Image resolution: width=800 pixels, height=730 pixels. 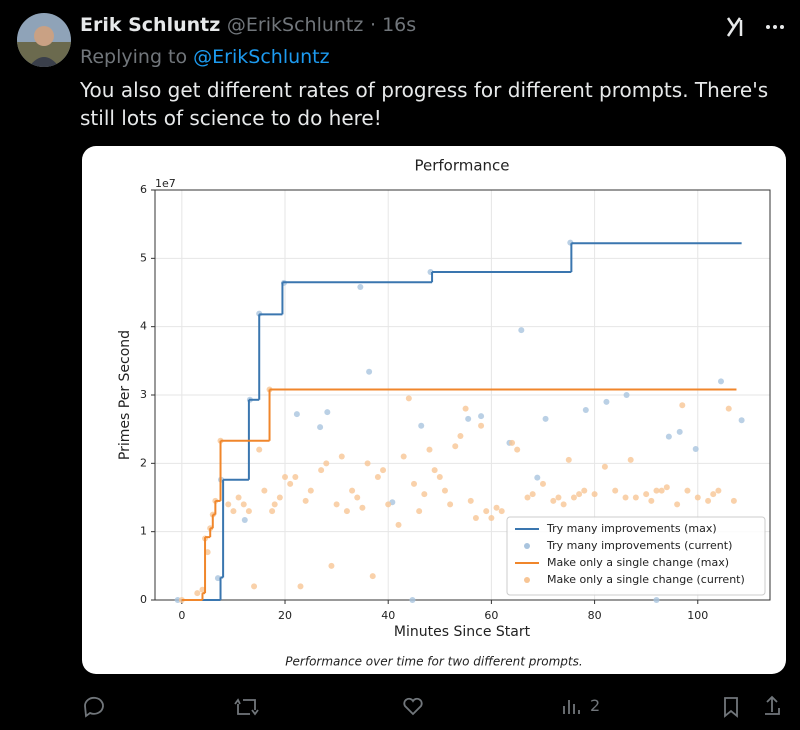 What do you see at coordinates (143, 189) in the screenshot?
I see `y-tick-label: 6` at bounding box center [143, 189].